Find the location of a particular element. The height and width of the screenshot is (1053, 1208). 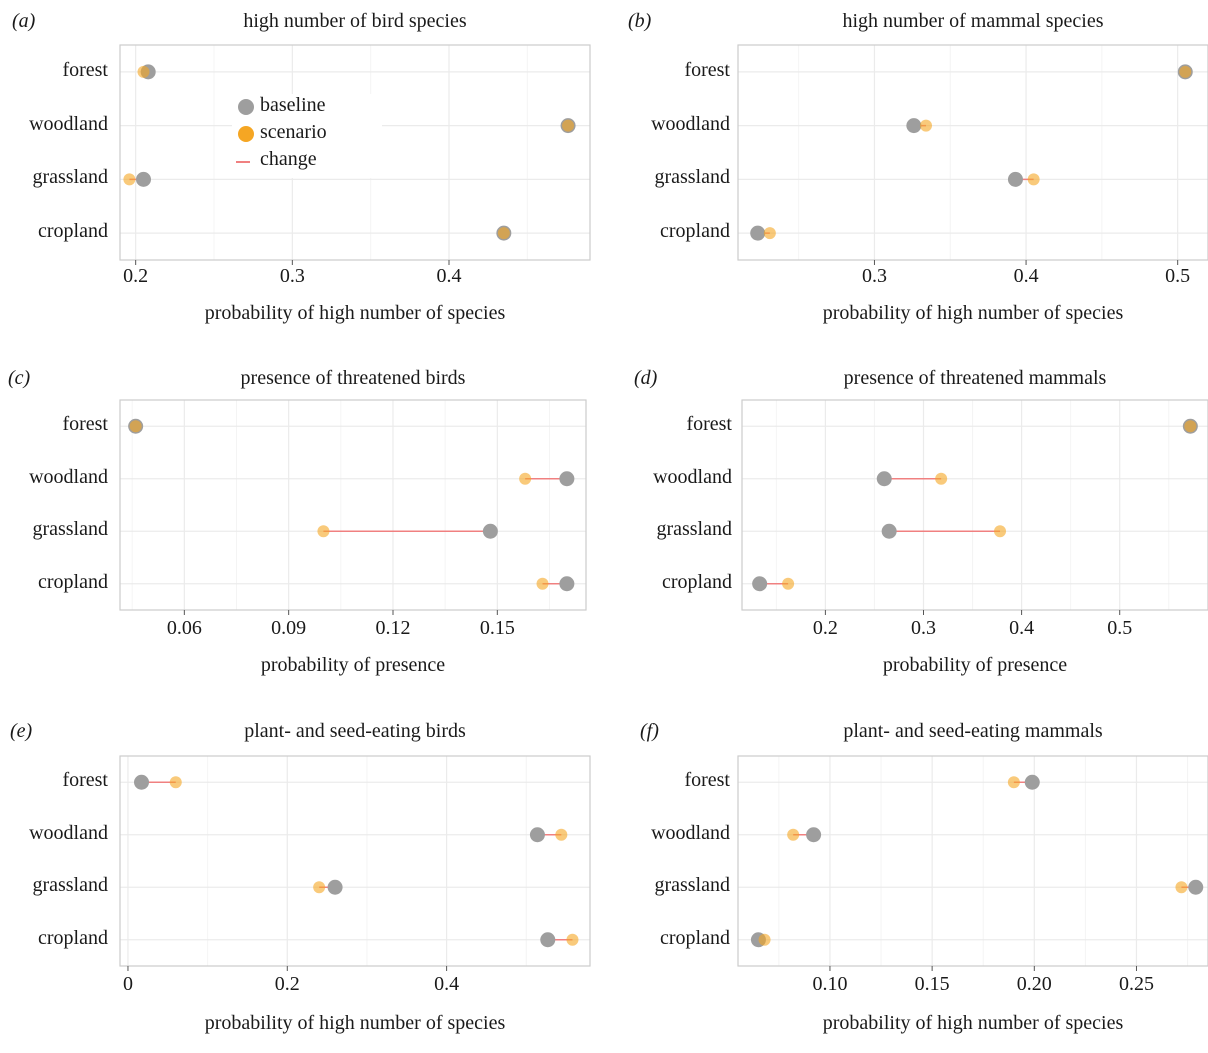

x-tick-label: 0.5 is located at coordinates (1120, 628).